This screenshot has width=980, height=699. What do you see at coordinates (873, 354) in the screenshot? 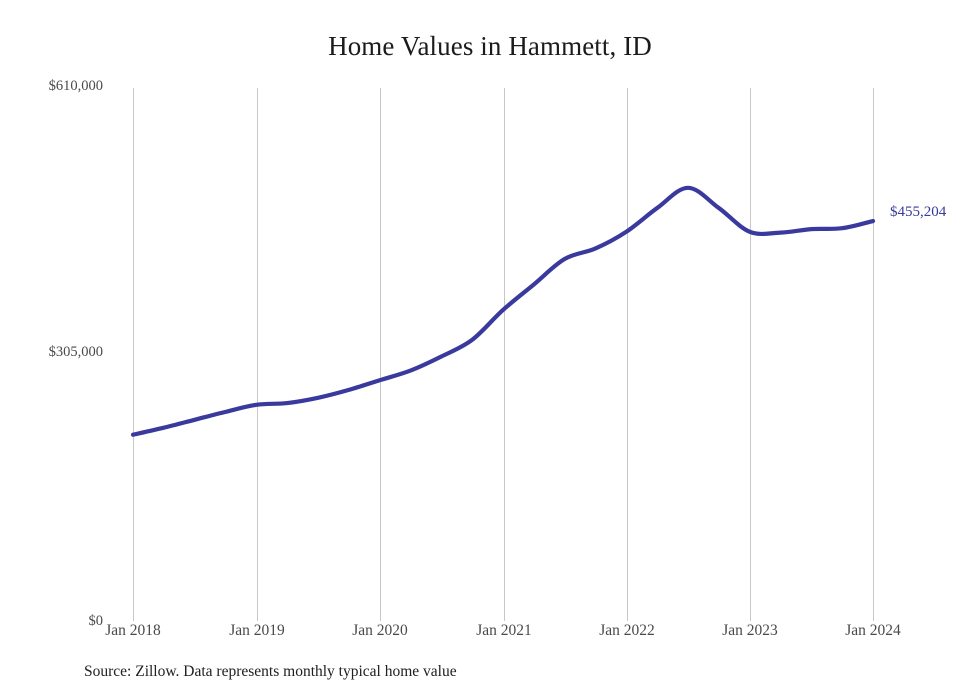
I see `gridline-jan-2024` at bounding box center [873, 354].